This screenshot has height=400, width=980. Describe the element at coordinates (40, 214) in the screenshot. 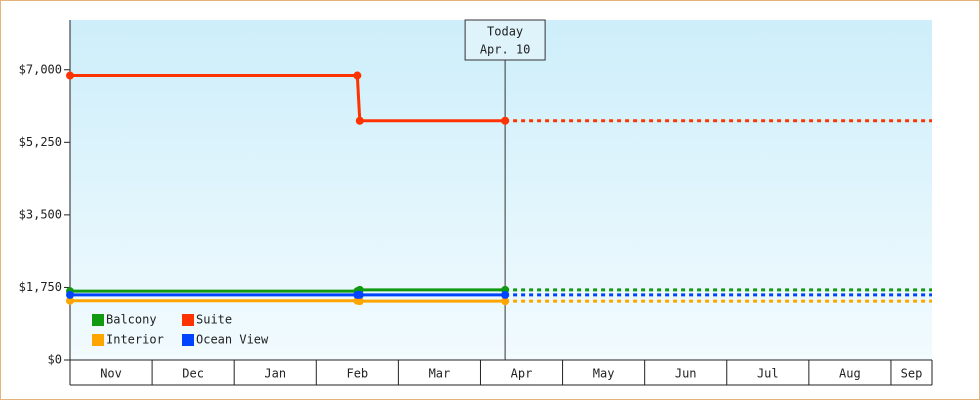

I see `y-tick-label: $3,500` at that location.